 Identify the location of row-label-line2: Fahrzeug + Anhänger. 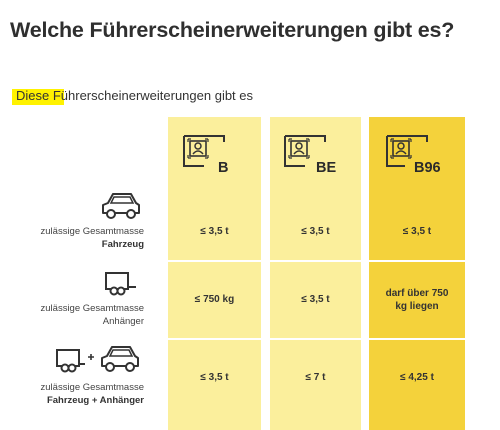
(95, 400).